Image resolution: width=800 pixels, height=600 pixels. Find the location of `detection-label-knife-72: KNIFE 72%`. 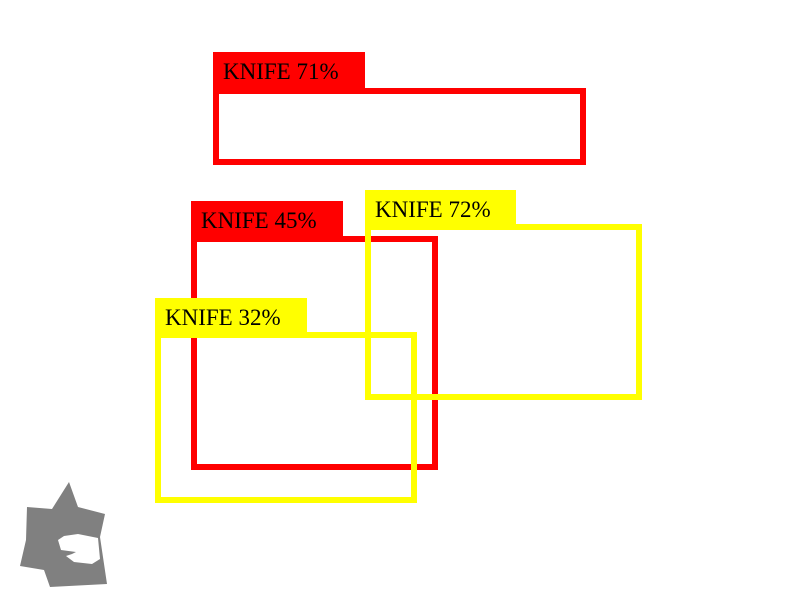

detection-label-knife-72: KNIFE 72% is located at coordinates (440, 209).